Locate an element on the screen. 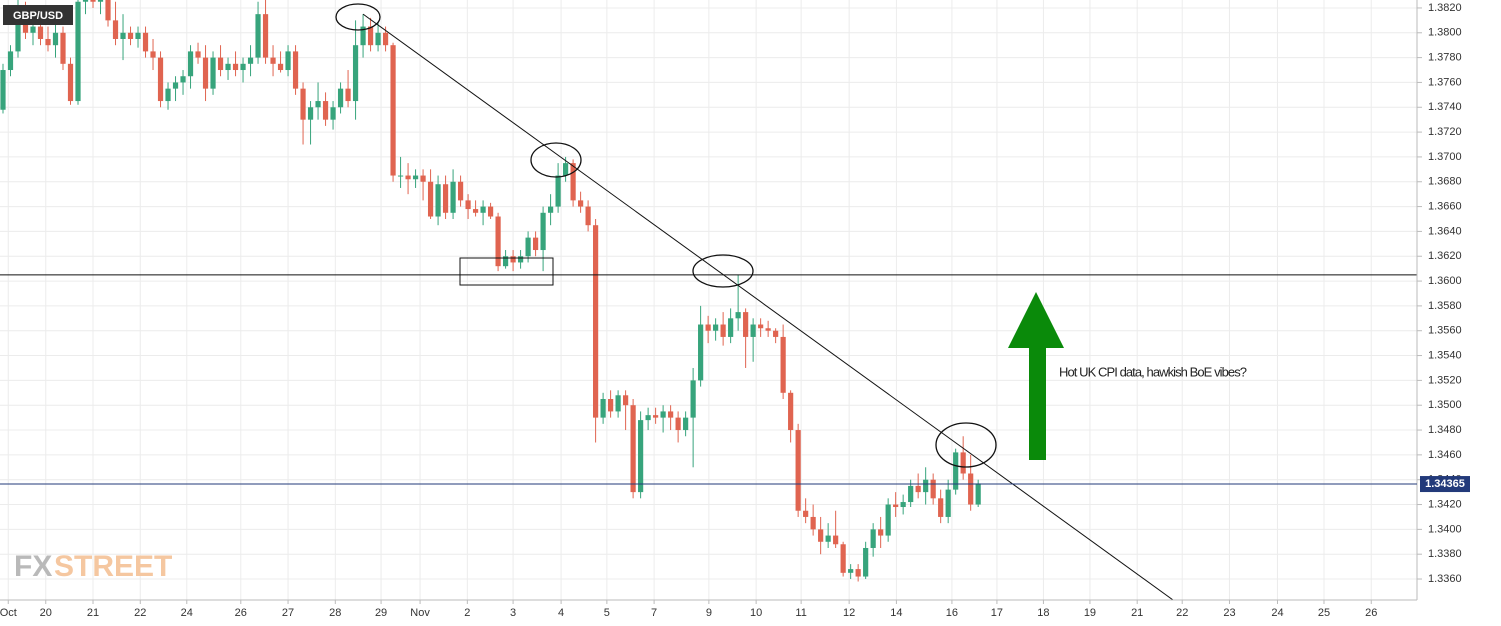 This screenshot has height=626, width=1501. y-tick-label: 1.3360 is located at coordinates (1445, 579).